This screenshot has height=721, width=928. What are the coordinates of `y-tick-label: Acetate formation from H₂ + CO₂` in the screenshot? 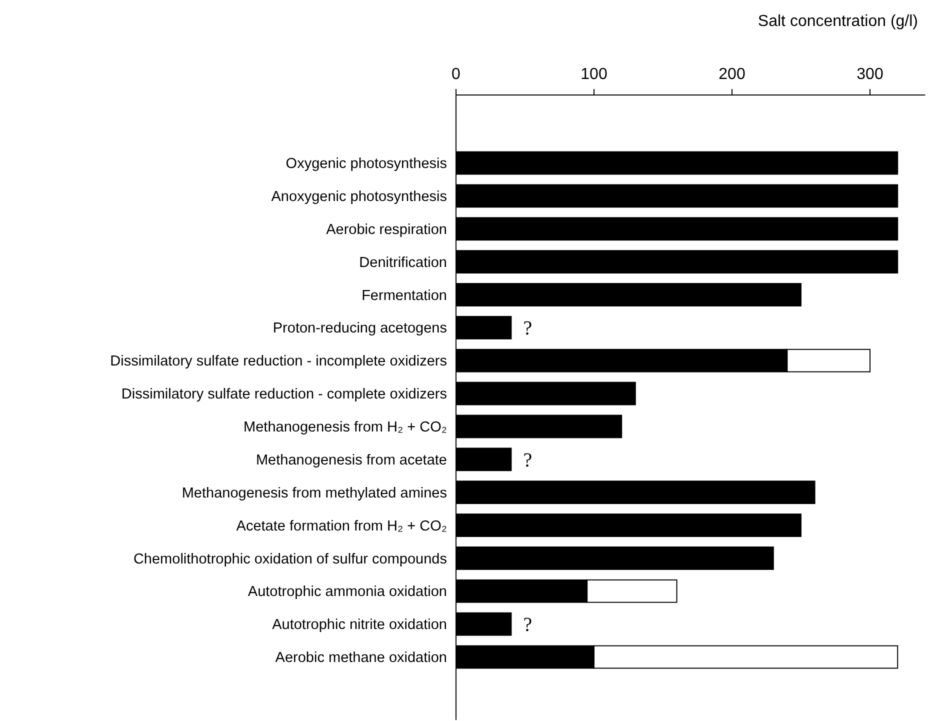 It's located at (341, 526).